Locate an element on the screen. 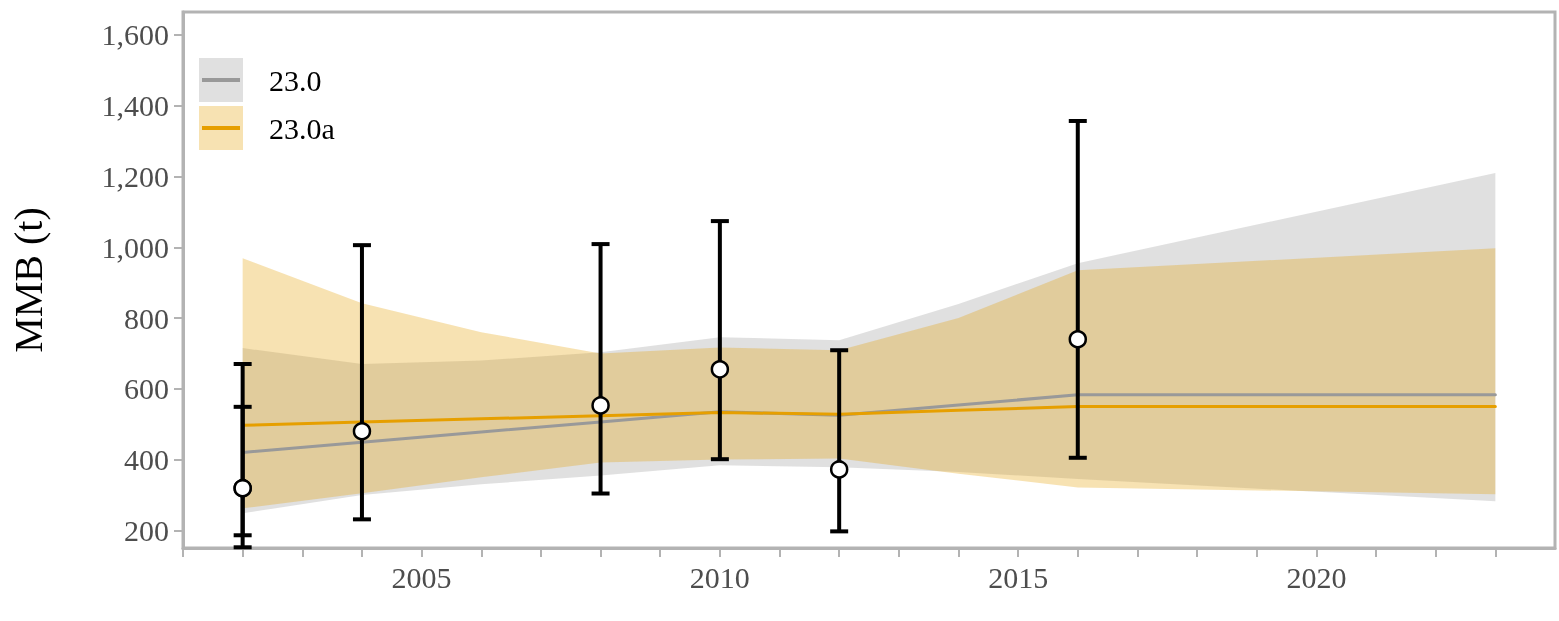 Image resolution: width=1559 pixels, height=621 pixels. y-tick-label: 1,400 is located at coordinates (135, 106).